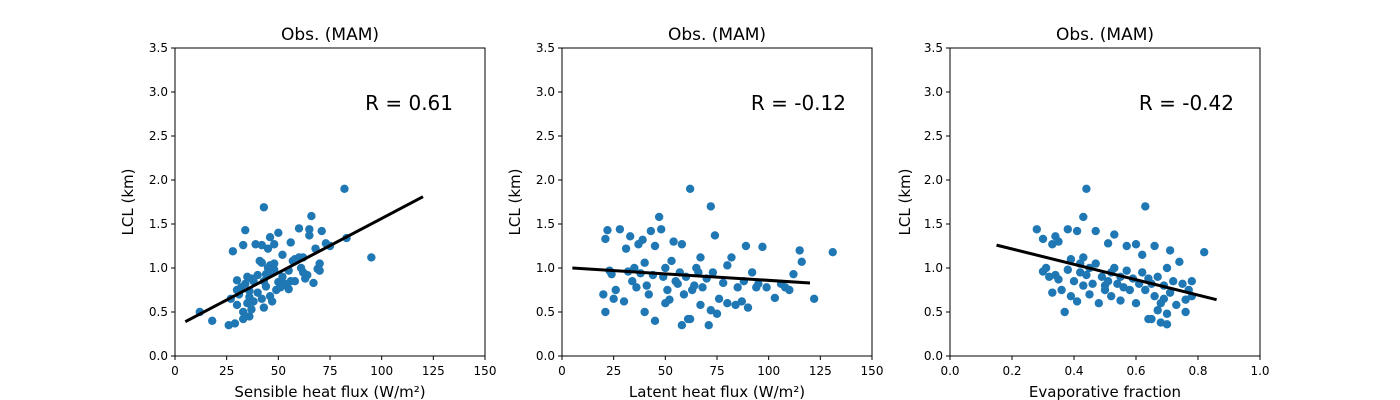 This screenshot has width=1400, height=400. What do you see at coordinates (545, 268) in the screenshot?
I see `y-tick-label: 1.0` at bounding box center [545, 268].